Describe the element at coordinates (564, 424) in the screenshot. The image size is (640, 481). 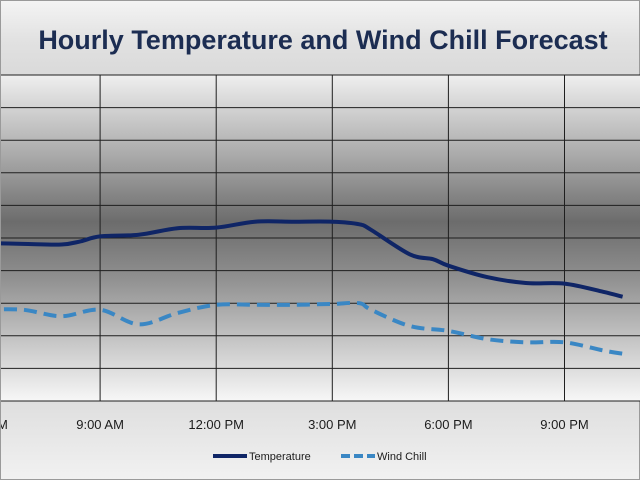
I see `x-tick-label: 9:00 PM` at that location.